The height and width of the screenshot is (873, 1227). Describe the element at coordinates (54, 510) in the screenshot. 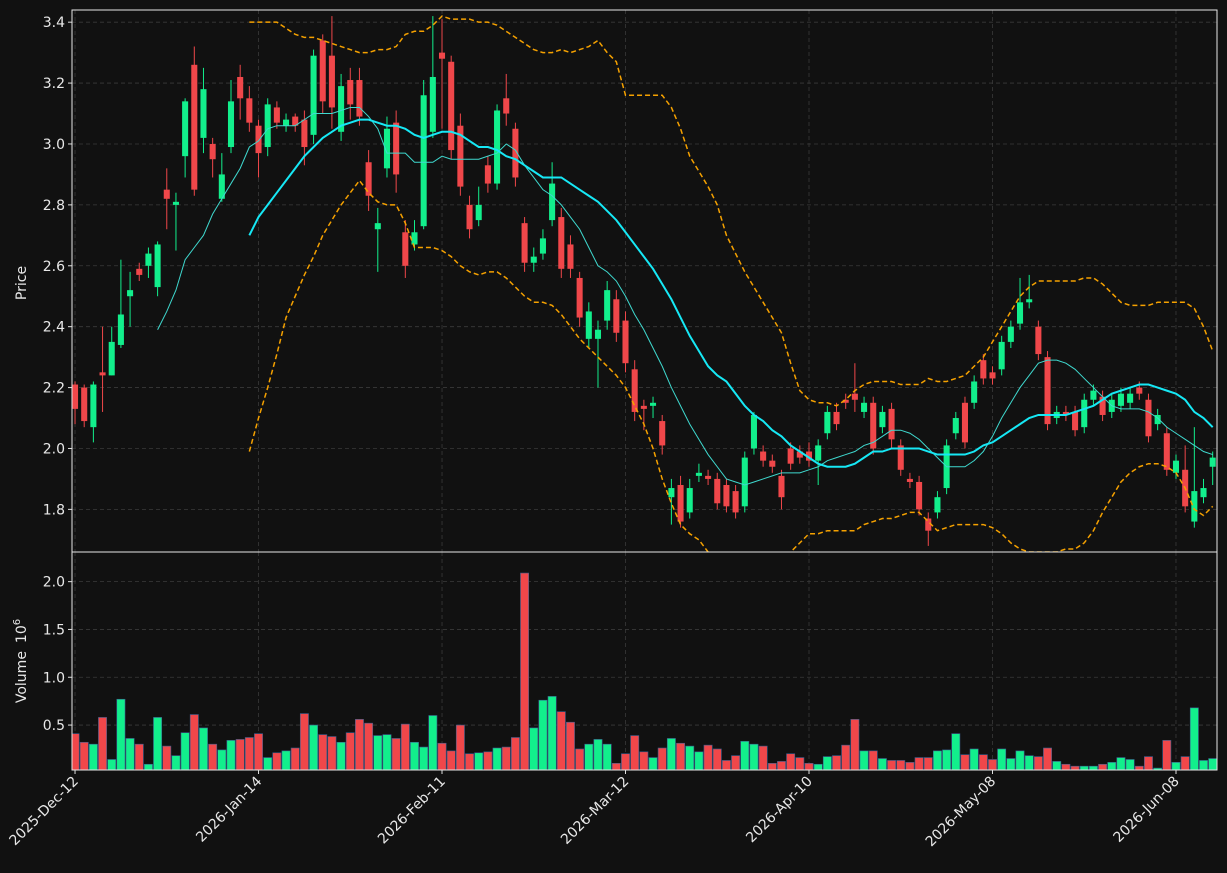

I see `y-tick-label: 1.8` at that location.